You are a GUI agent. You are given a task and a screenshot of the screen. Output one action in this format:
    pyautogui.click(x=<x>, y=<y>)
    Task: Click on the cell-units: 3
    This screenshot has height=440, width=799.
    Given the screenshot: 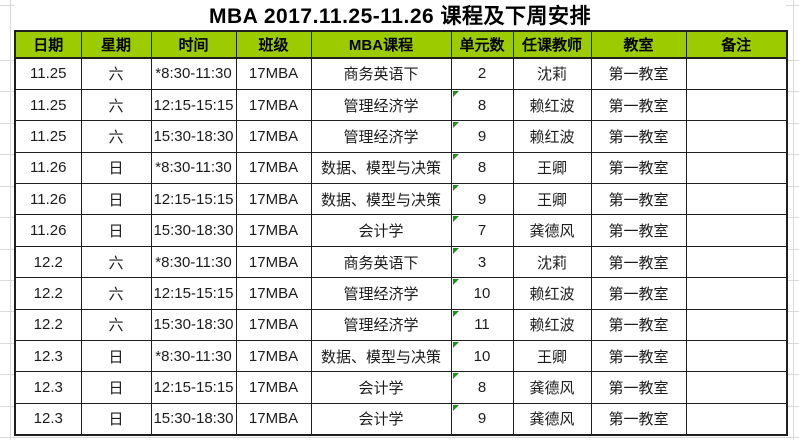 What is the action you would take?
    pyautogui.click(x=482, y=262)
    